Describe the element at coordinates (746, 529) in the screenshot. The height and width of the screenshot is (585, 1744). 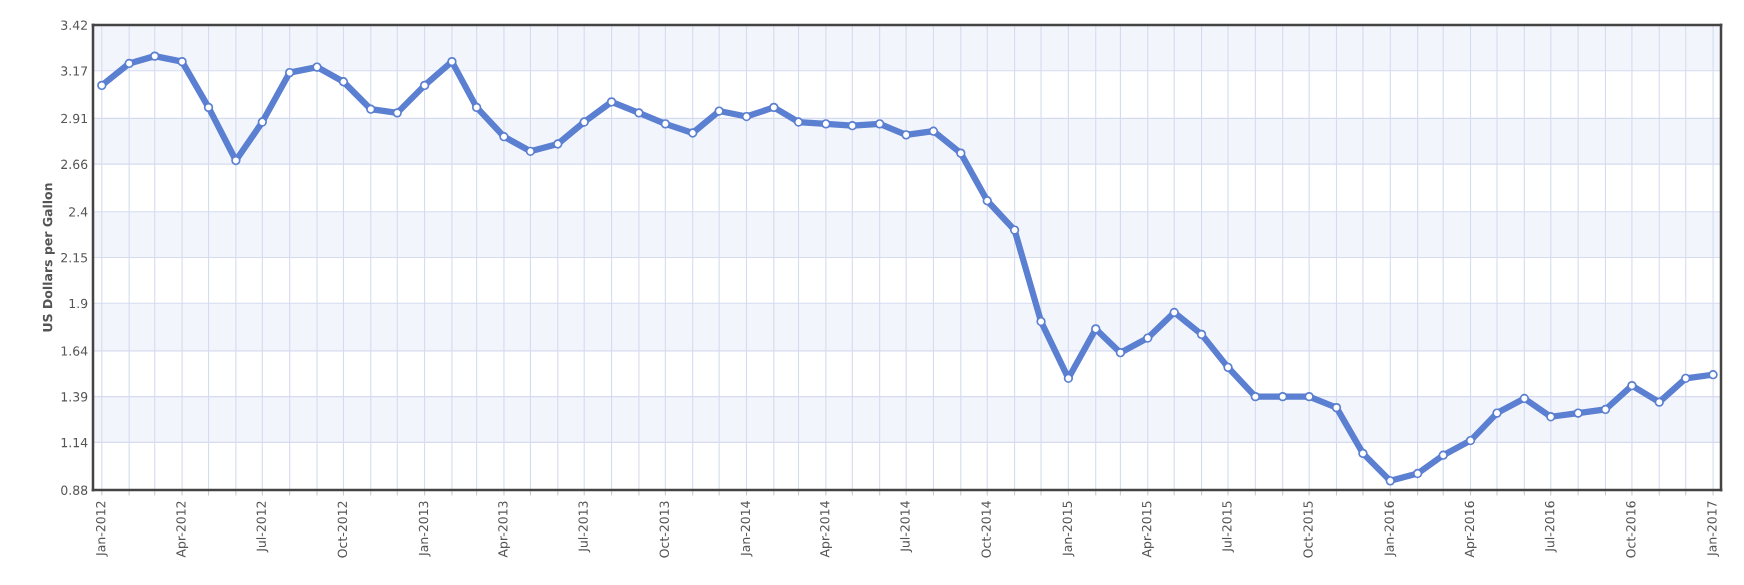
I see `x-tick-label: Jan-2014` at that location.